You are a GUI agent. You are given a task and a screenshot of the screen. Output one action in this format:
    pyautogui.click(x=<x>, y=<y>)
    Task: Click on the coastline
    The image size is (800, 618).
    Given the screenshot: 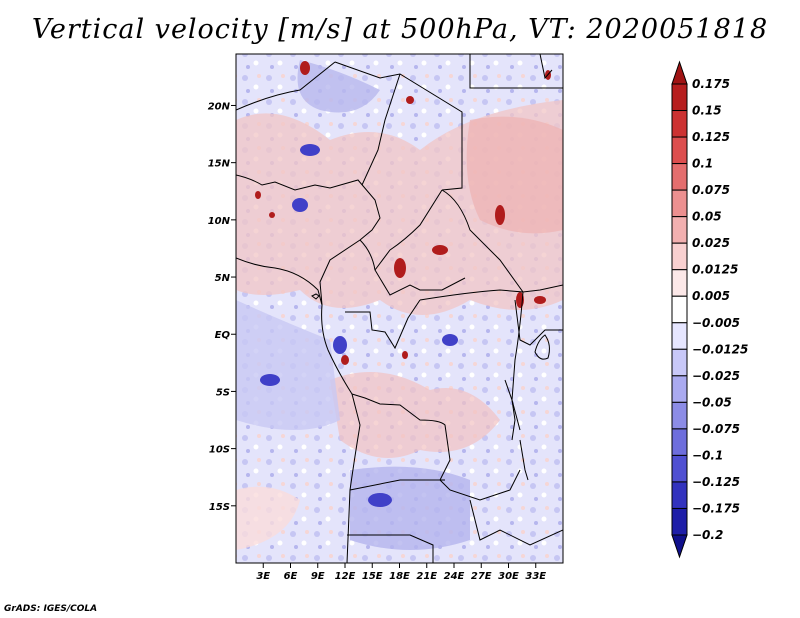 What is the action you would take?
    pyautogui.click(x=298, y=410)
    